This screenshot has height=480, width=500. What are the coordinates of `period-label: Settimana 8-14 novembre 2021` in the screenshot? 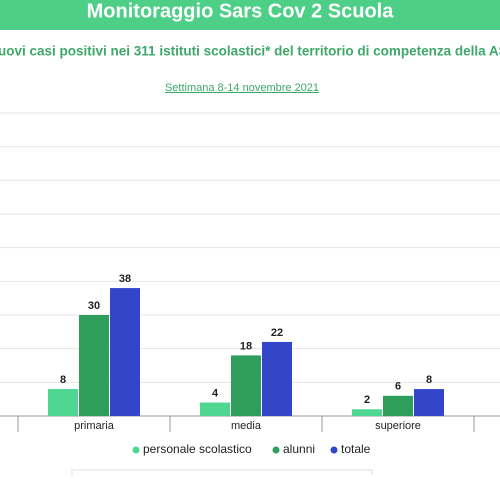 It's located at (242, 88).